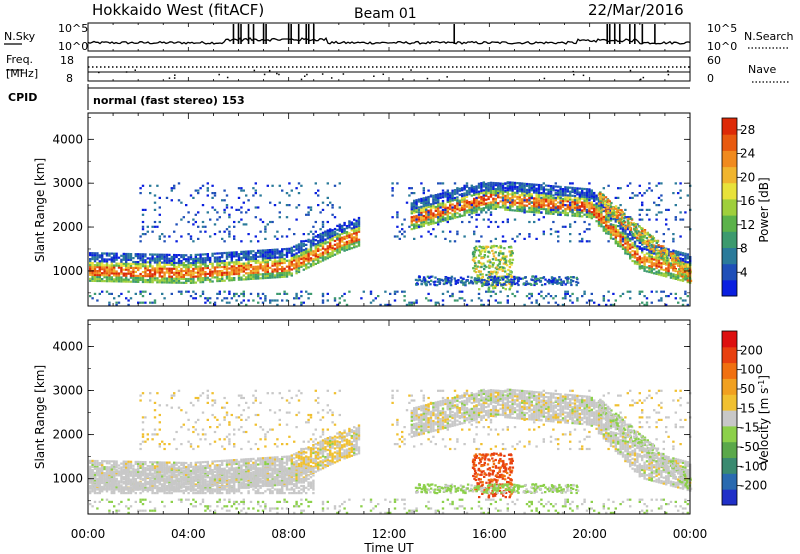 This screenshot has width=800, height=554. Describe the element at coordinates (444, 34) in the screenshot. I see `noise-search-spikes` at that location.